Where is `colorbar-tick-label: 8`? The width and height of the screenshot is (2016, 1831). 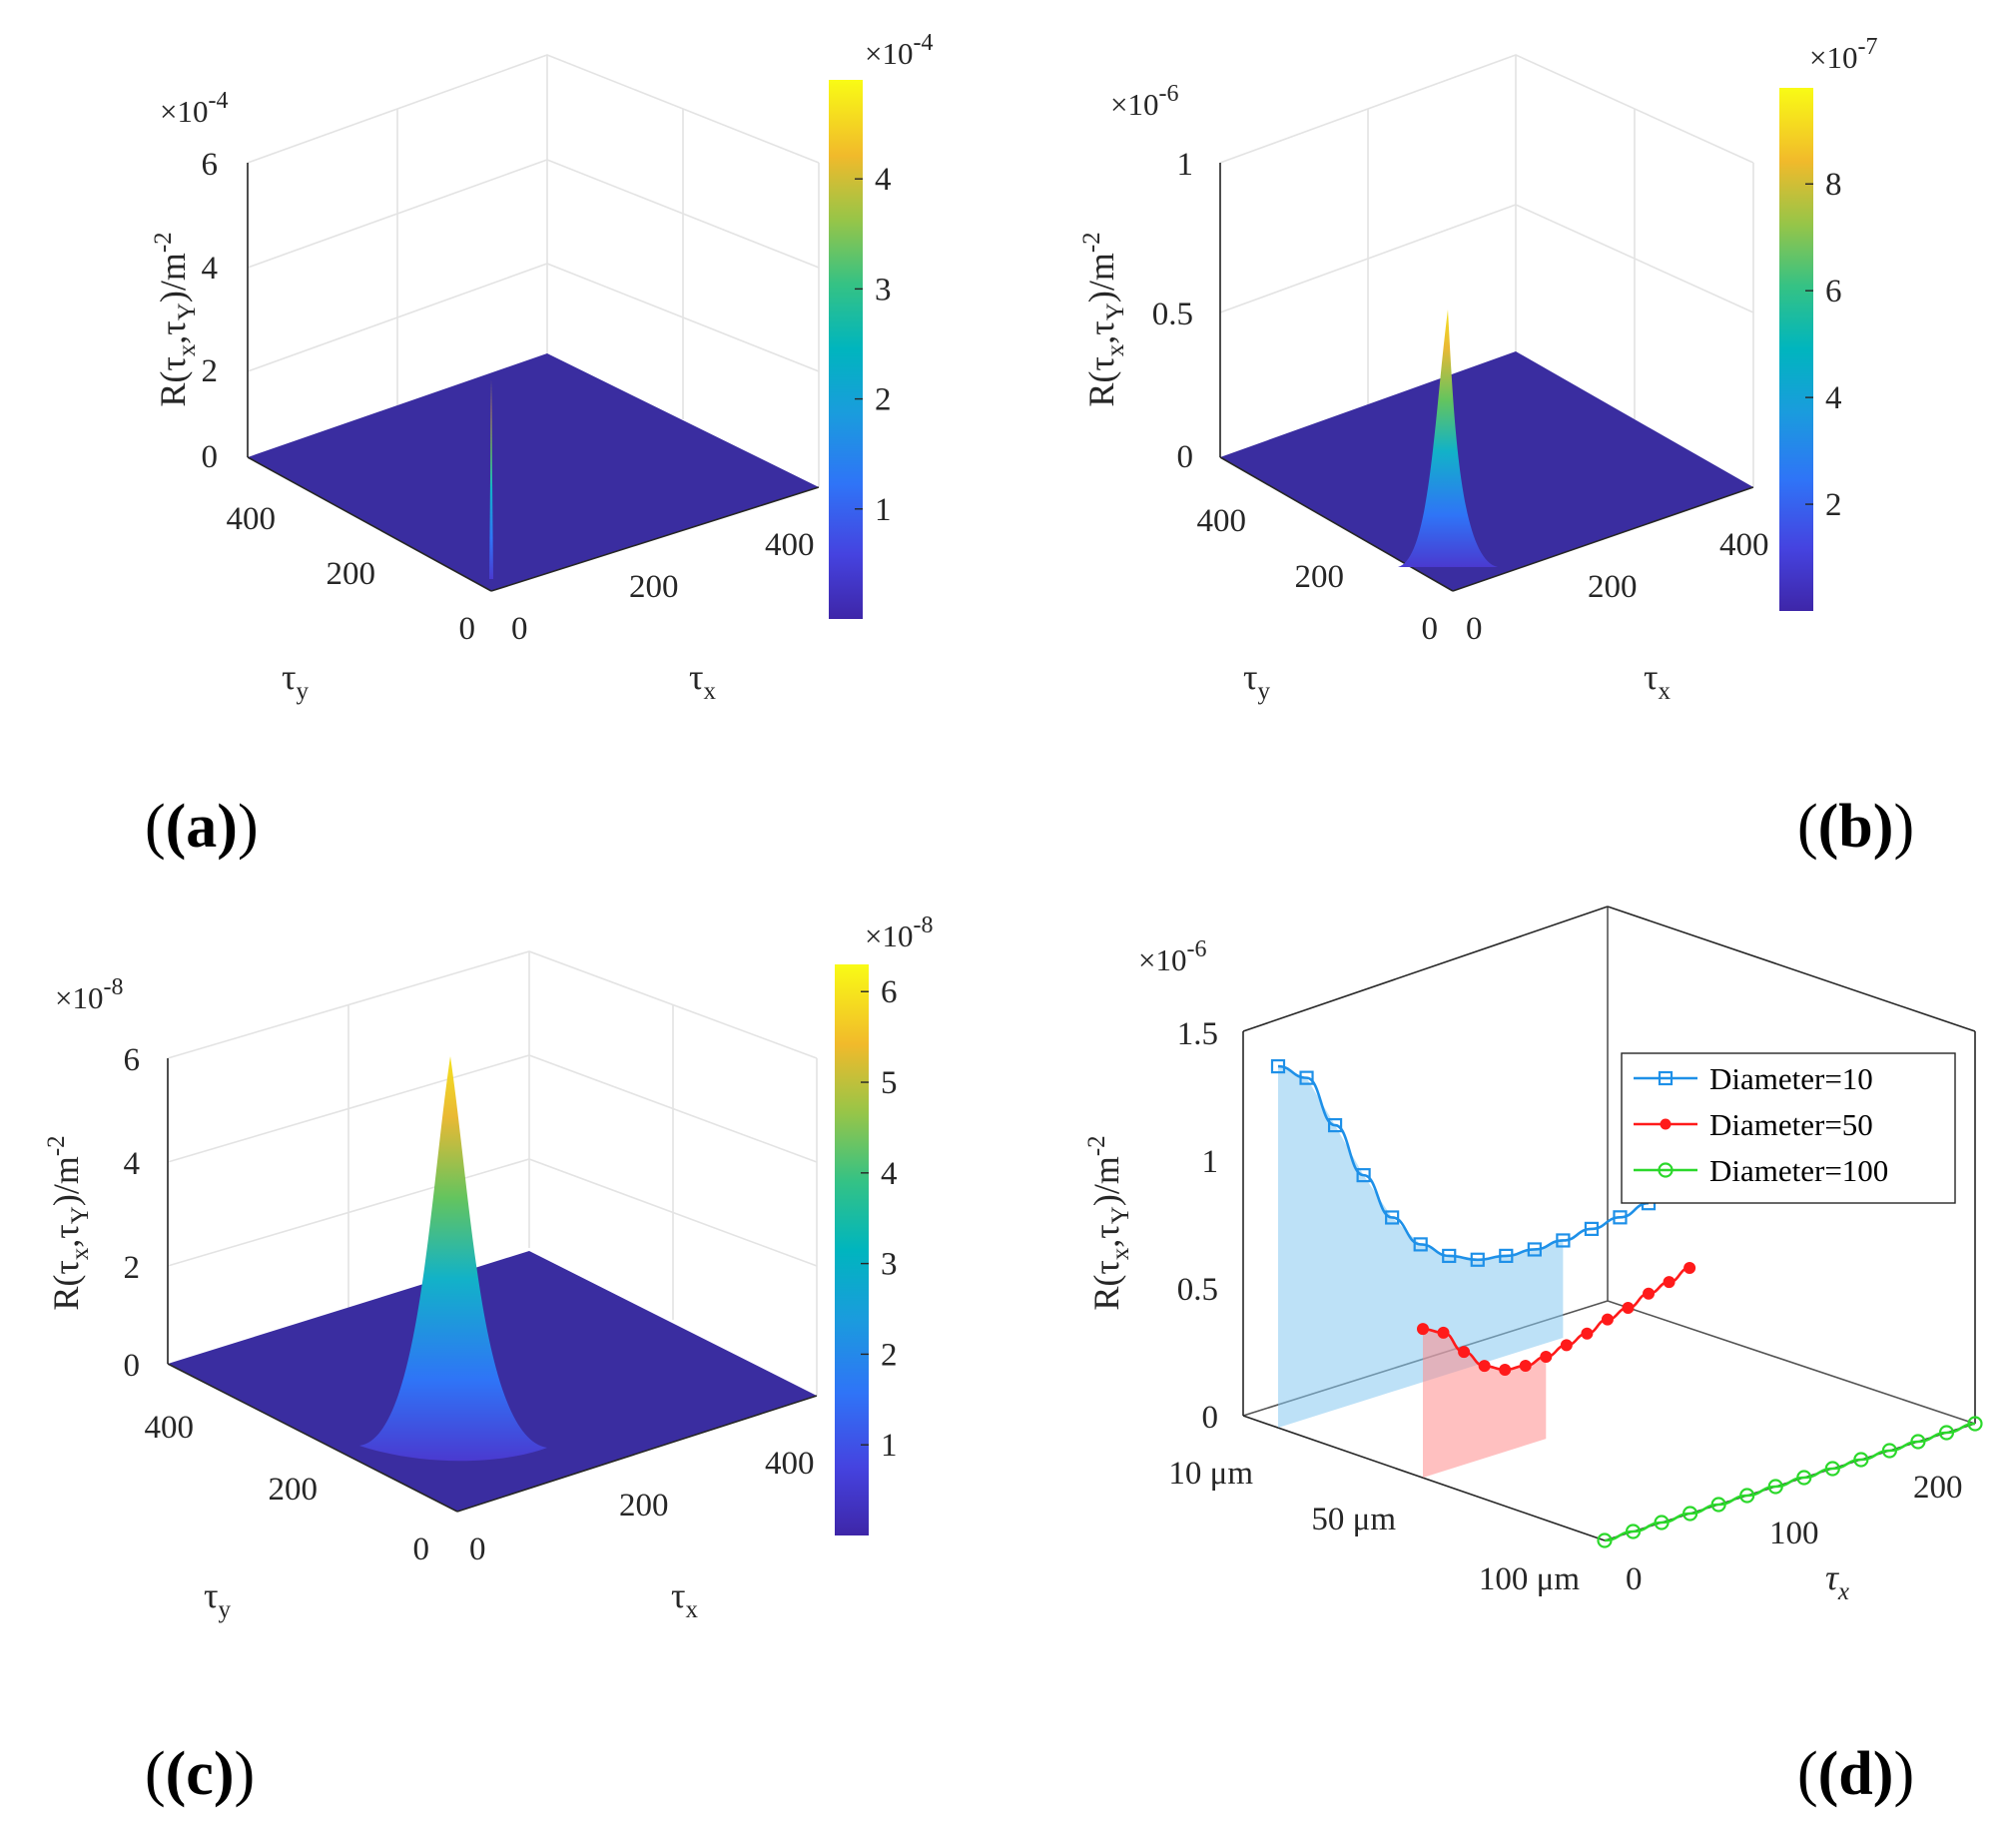
colorbar-tick-label: 8 is located at coordinates (1833, 185).